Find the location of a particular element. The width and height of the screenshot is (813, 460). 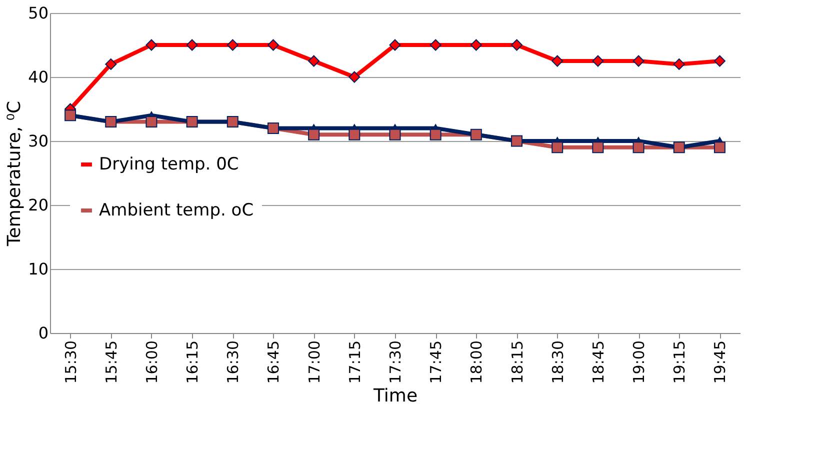

x-tick-label: 17:45 is located at coordinates (436, 362).